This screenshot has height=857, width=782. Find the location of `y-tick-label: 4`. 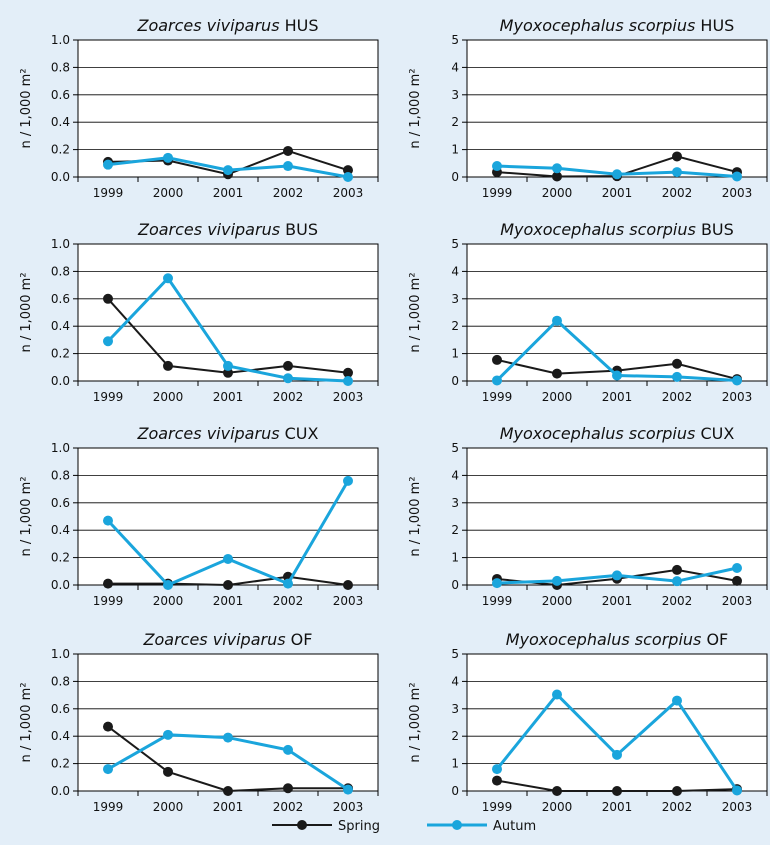

y-tick-label: 4 is located at coordinates (455, 475).